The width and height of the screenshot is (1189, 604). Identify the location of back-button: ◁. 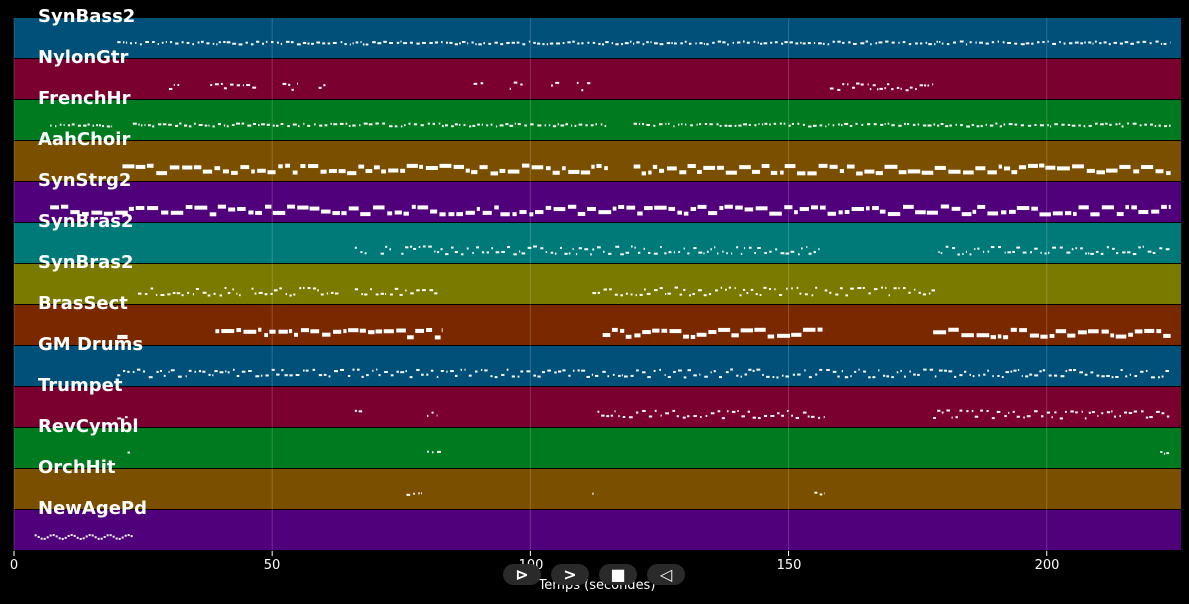
(666, 574).